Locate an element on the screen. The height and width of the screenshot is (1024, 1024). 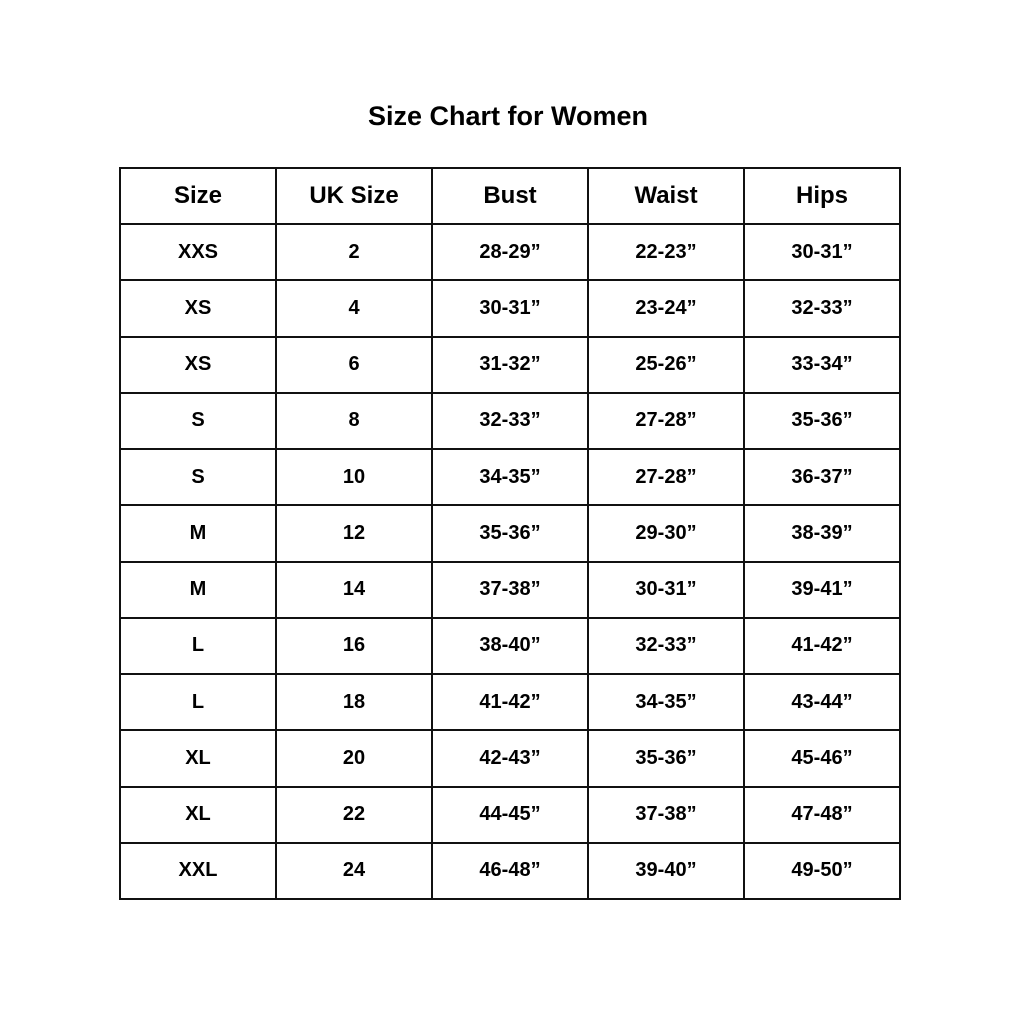
cell-uk-size: 4 is located at coordinates (354, 308).